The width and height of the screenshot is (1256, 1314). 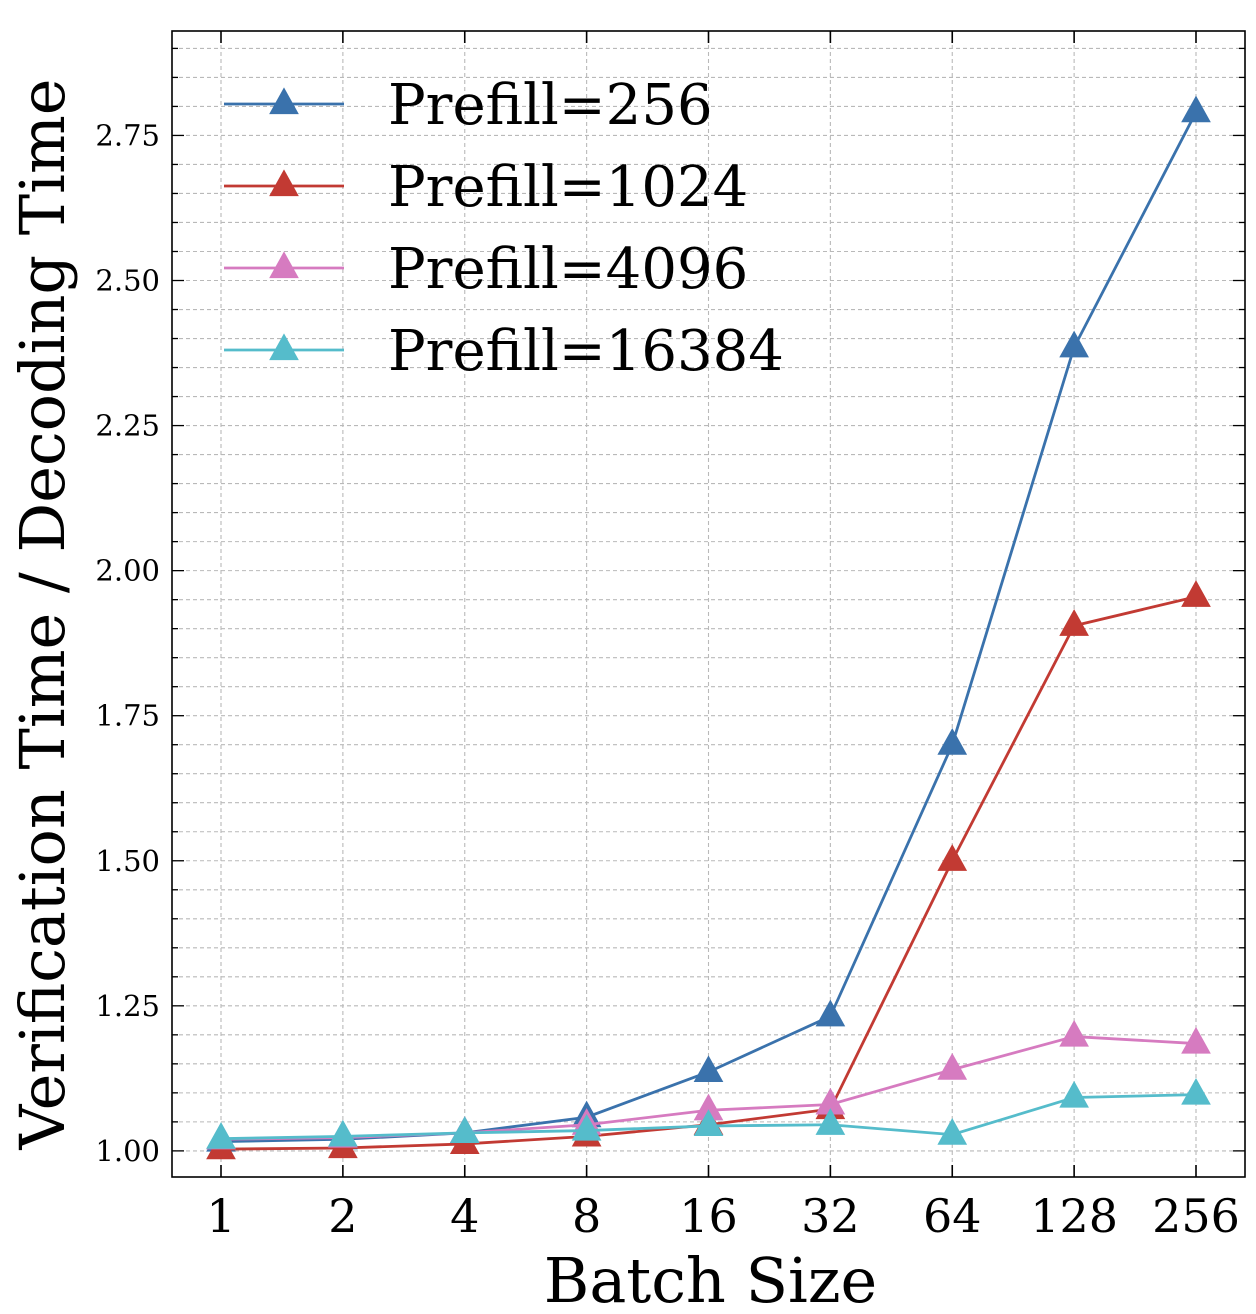 I want to click on x-tick-label: 16, so click(x=708, y=1216).